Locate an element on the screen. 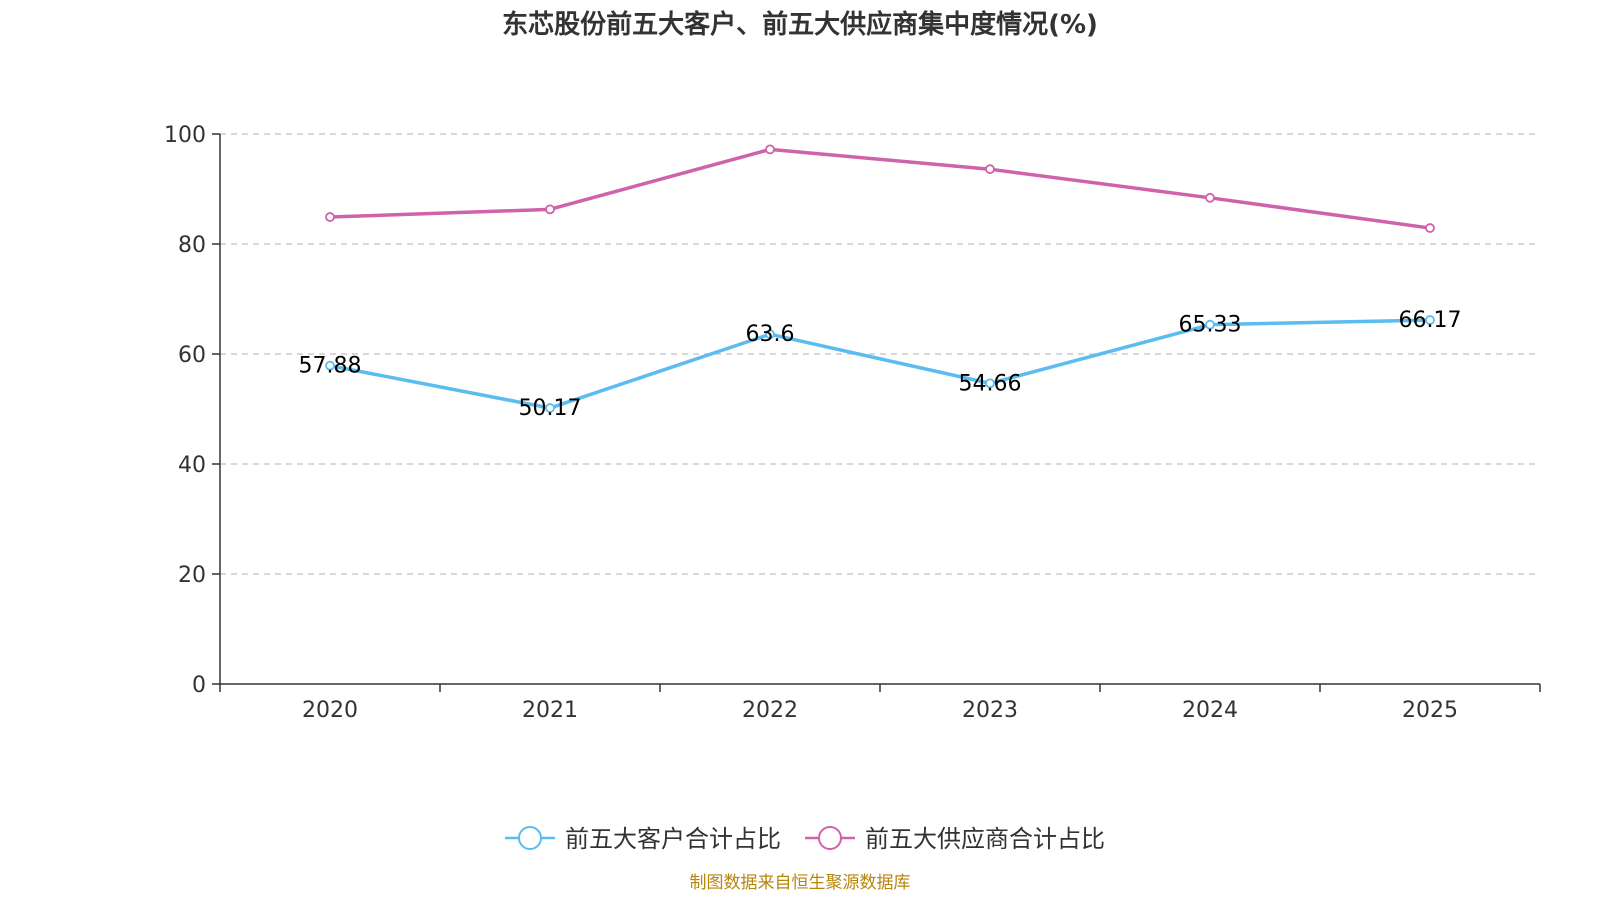 This screenshot has width=1600, height=900. x-tick-label: 2022 is located at coordinates (770, 710).